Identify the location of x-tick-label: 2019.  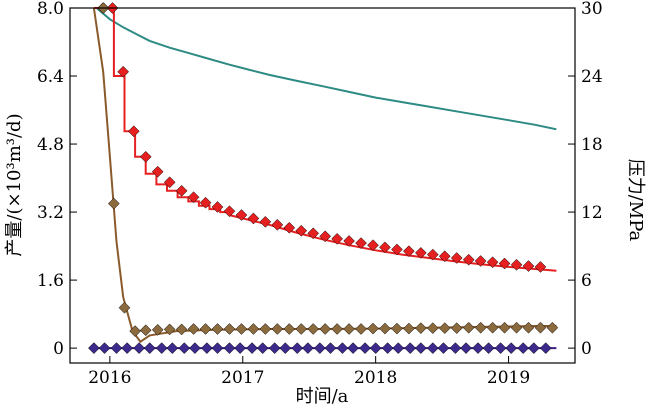
(508, 378).